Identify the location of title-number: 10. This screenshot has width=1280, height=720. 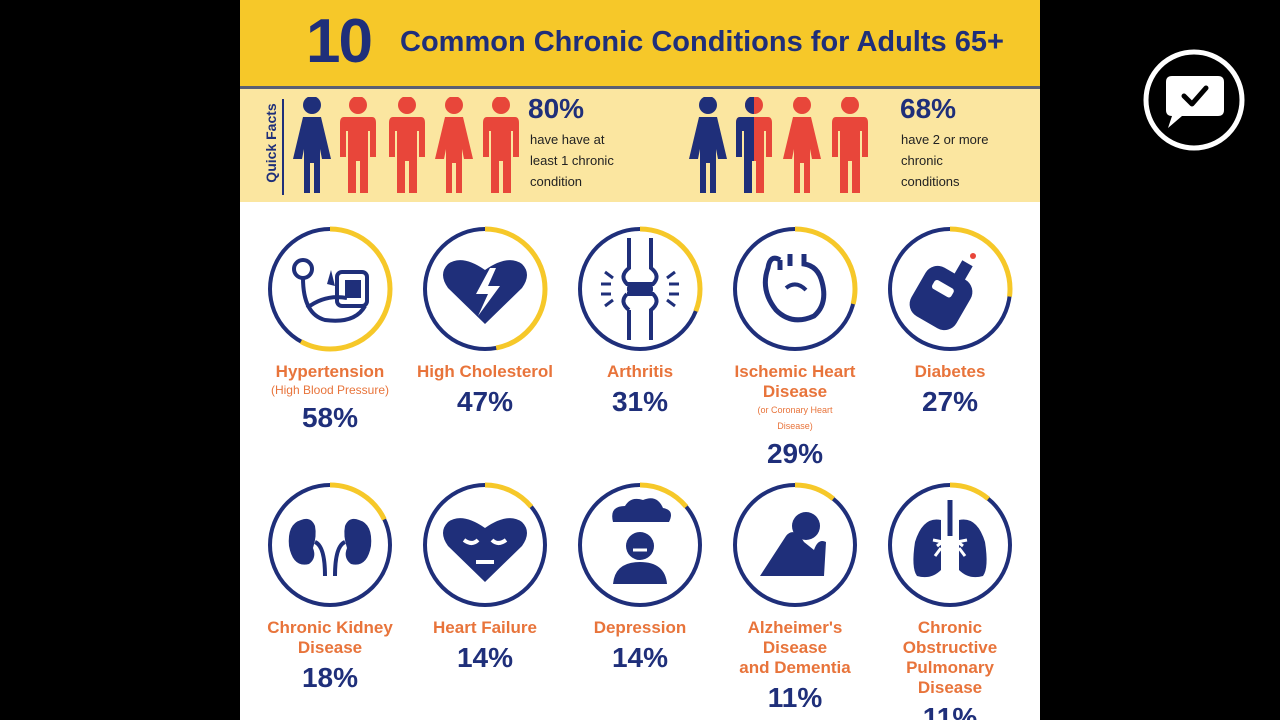
(339, 41).